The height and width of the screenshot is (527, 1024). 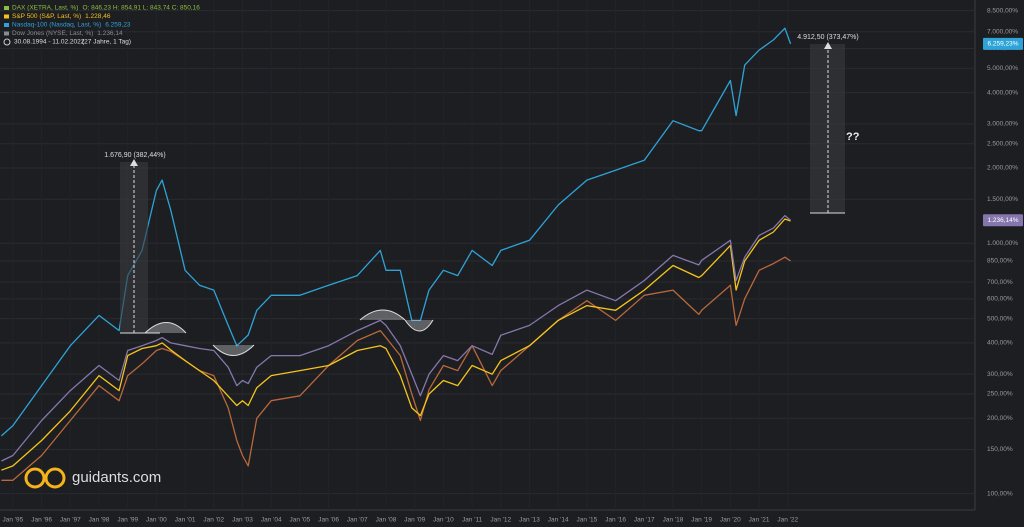 What do you see at coordinates (1000, 418) in the screenshot?
I see `y-tick-label: 200,00%` at bounding box center [1000, 418].